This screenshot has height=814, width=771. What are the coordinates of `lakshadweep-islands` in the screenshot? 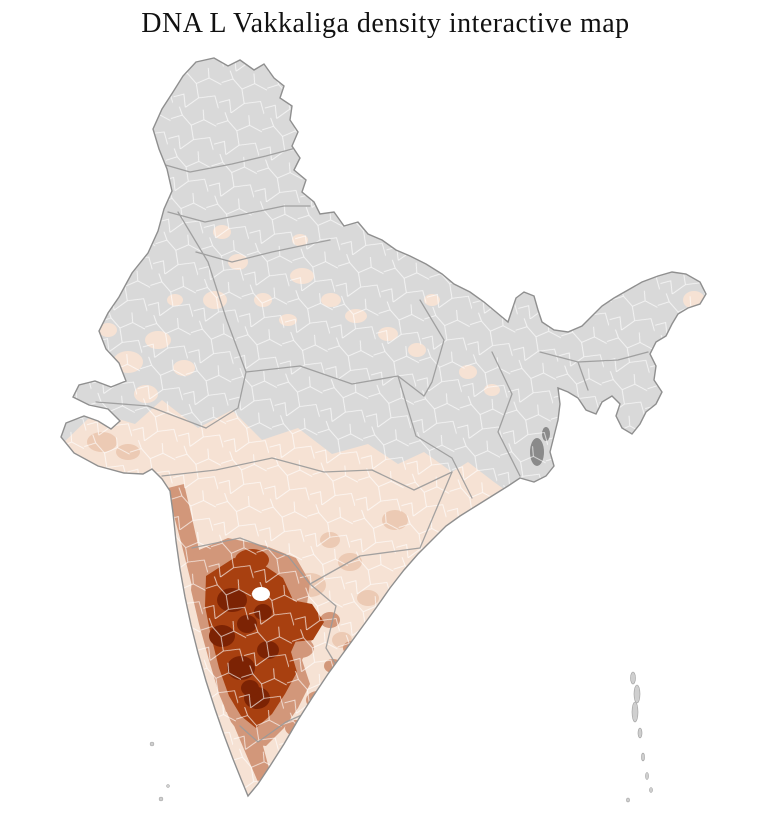 It's located at (159, 771).